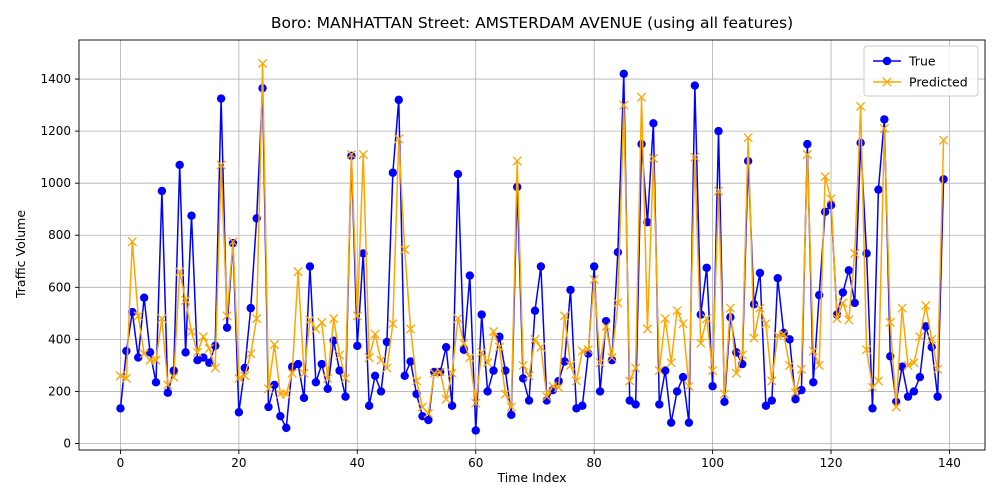  Describe the element at coordinates (712, 463) in the screenshot. I see `x-tick-label: 100` at that location.